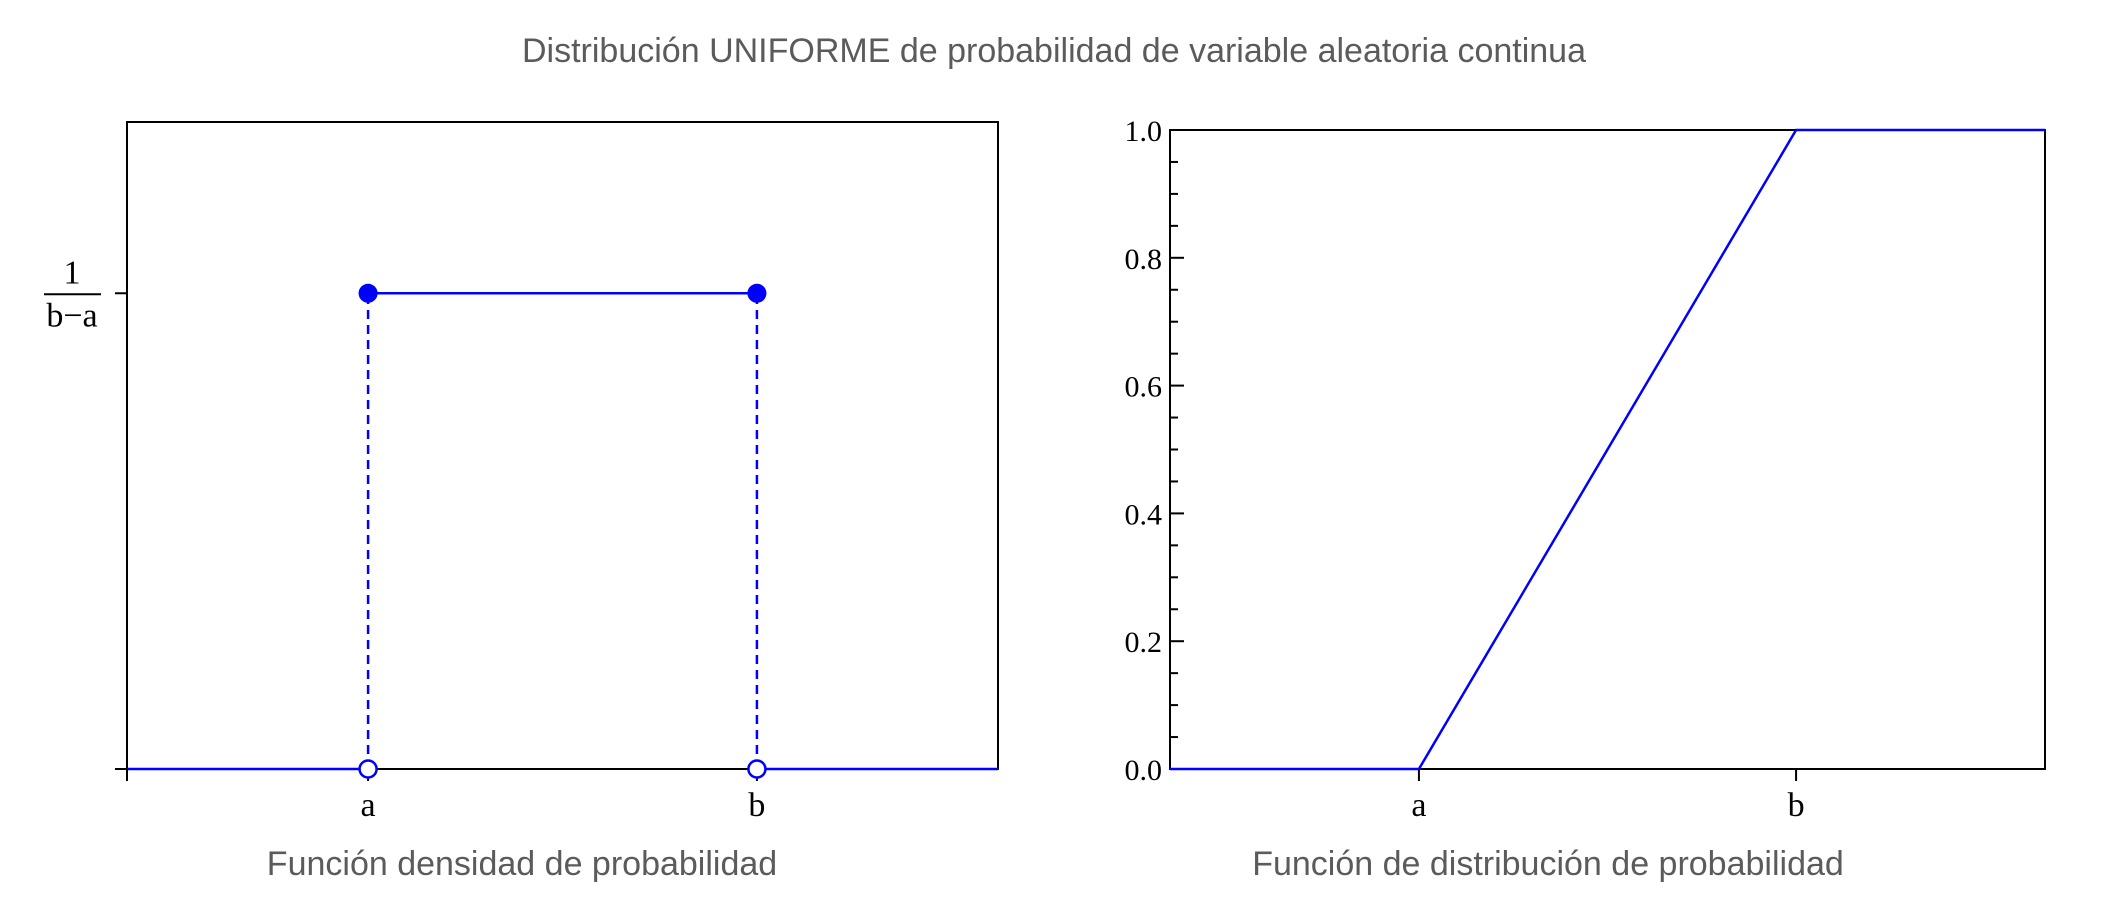 This screenshot has height=912, width=2108. I want to click on cdf-y-tick-label-0: 0.0, so click(1144, 770).